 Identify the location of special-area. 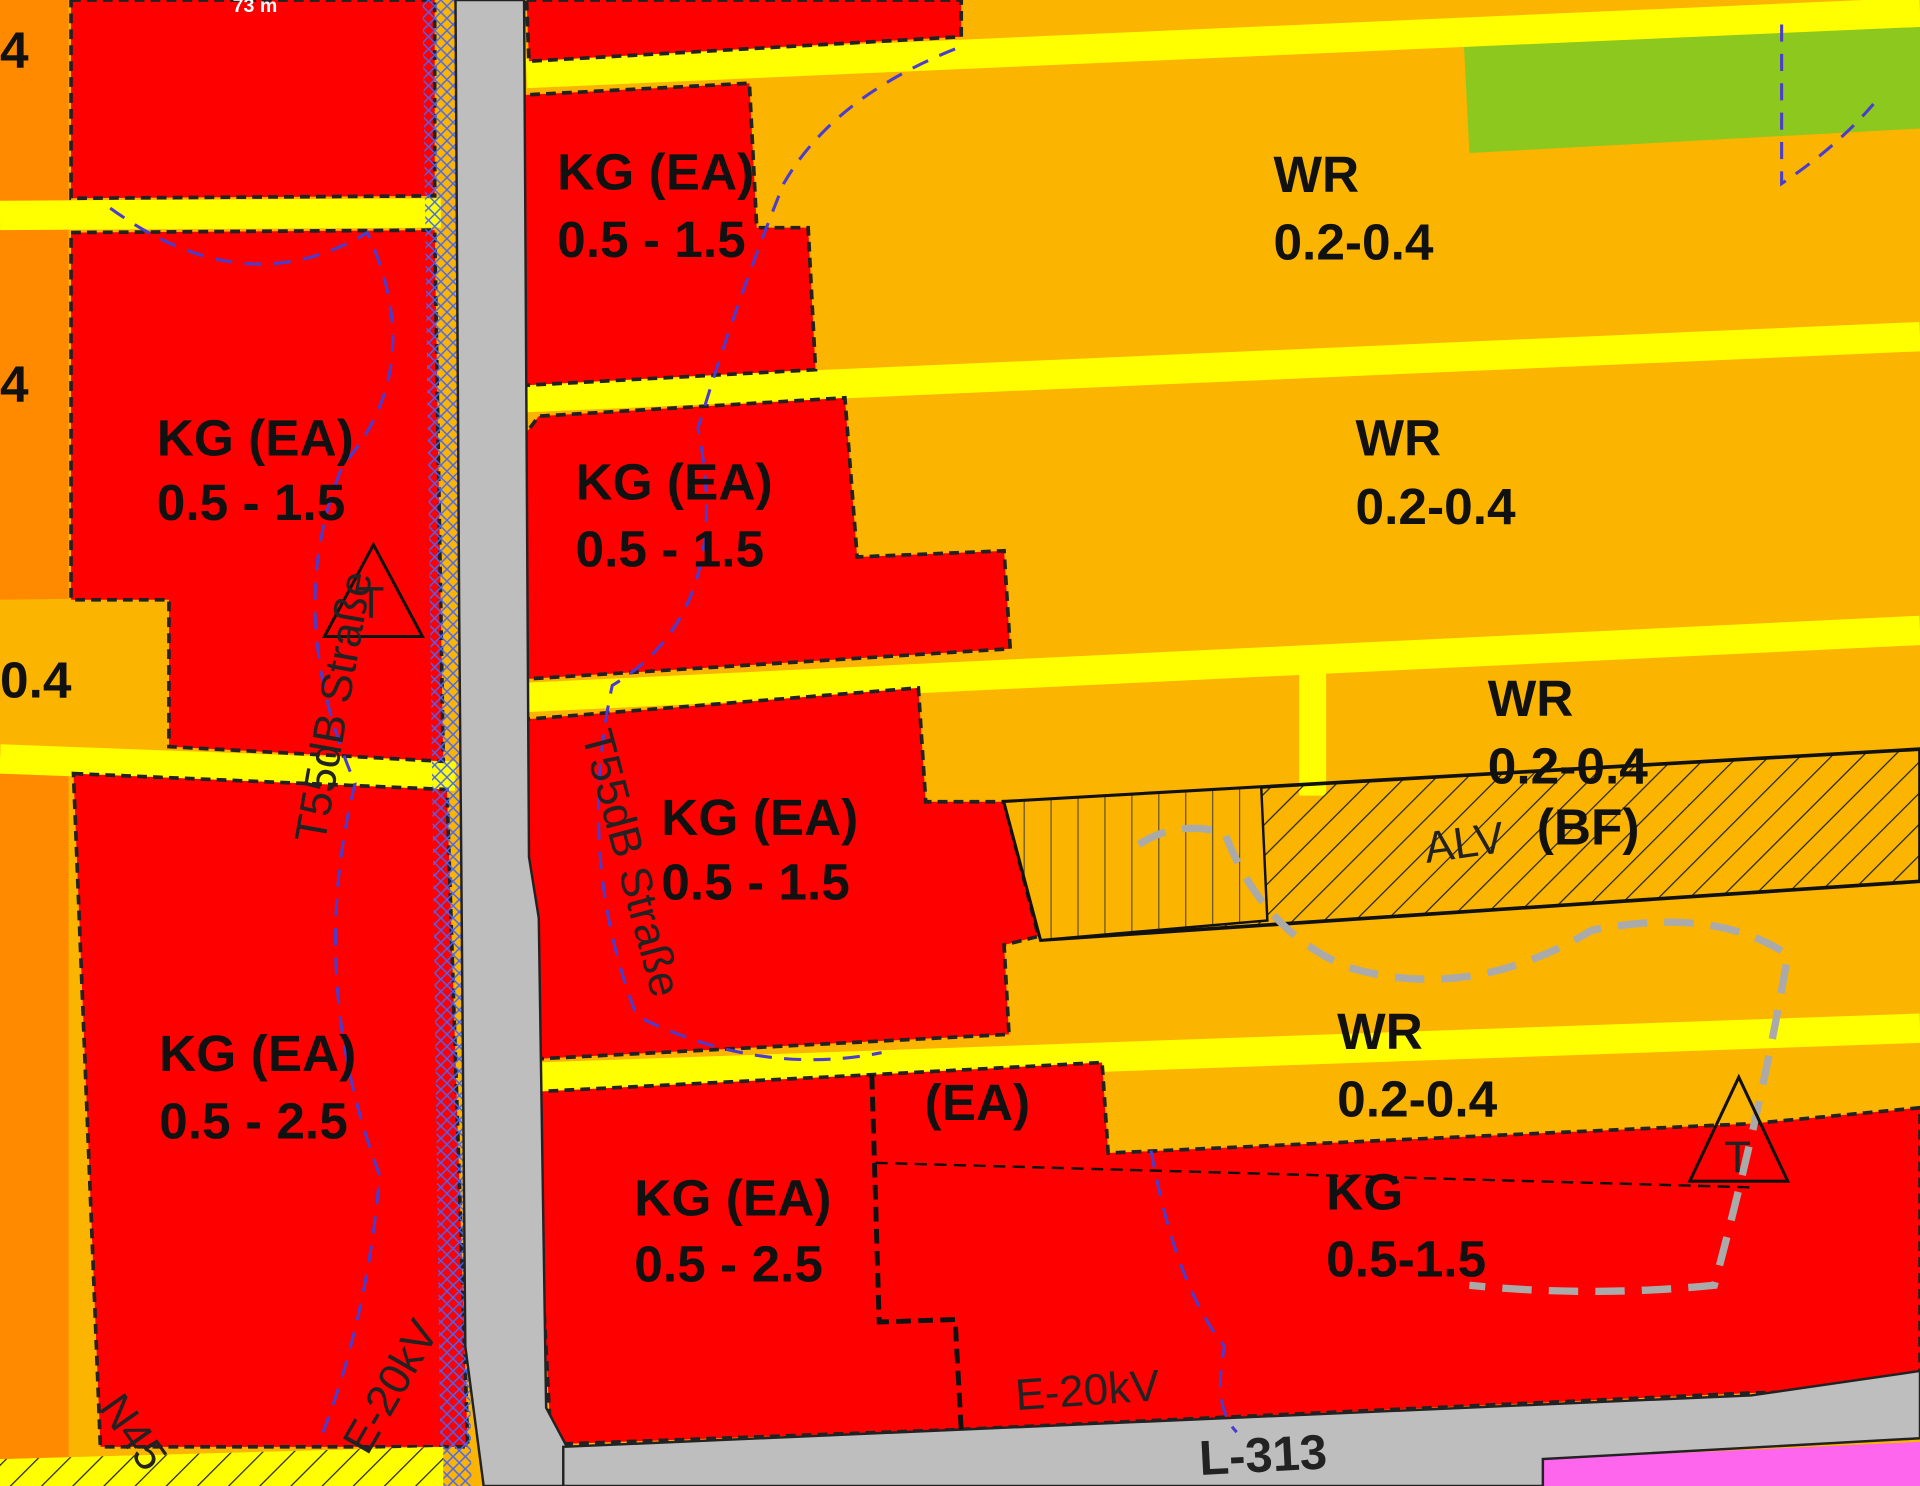
(1731, 1463).